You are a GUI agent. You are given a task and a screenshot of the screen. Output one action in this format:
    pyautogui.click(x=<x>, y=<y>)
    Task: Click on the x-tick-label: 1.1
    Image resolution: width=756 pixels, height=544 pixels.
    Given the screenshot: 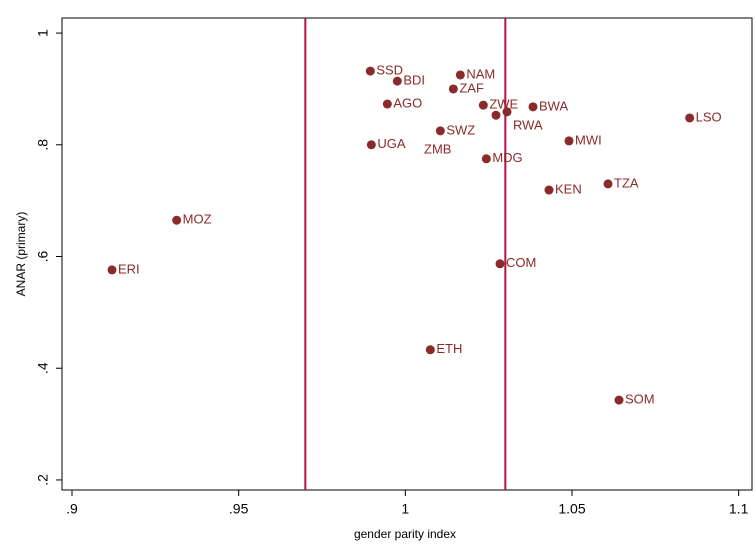 What is the action you would take?
    pyautogui.click(x=739, y=509)
    